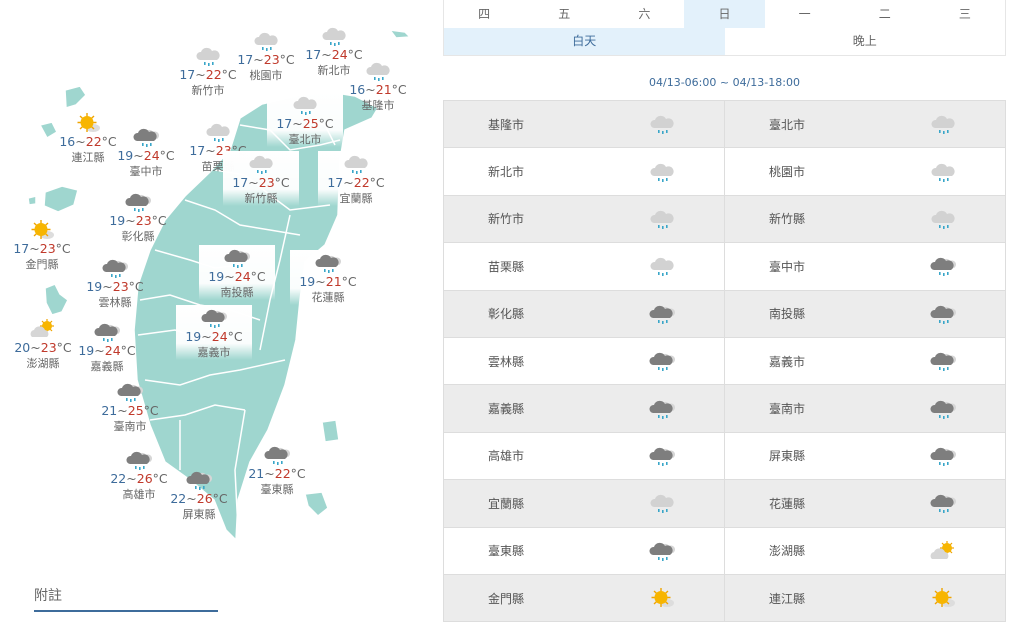  What do you see at coordinates (584, 550) in the screenshot?
I see `city-cell: 臺東縣` at bounding box center [584, 550].